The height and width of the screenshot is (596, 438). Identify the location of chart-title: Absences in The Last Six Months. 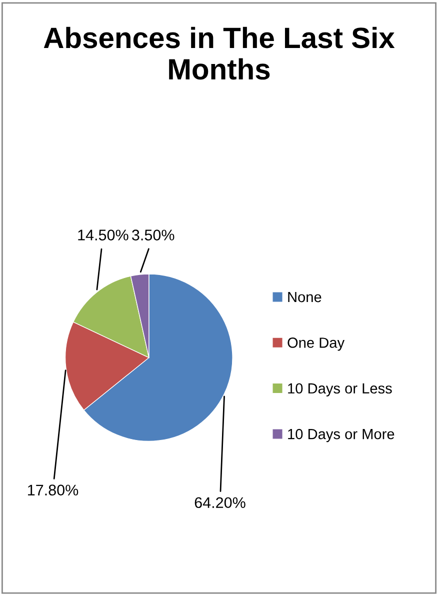
(219, 53).